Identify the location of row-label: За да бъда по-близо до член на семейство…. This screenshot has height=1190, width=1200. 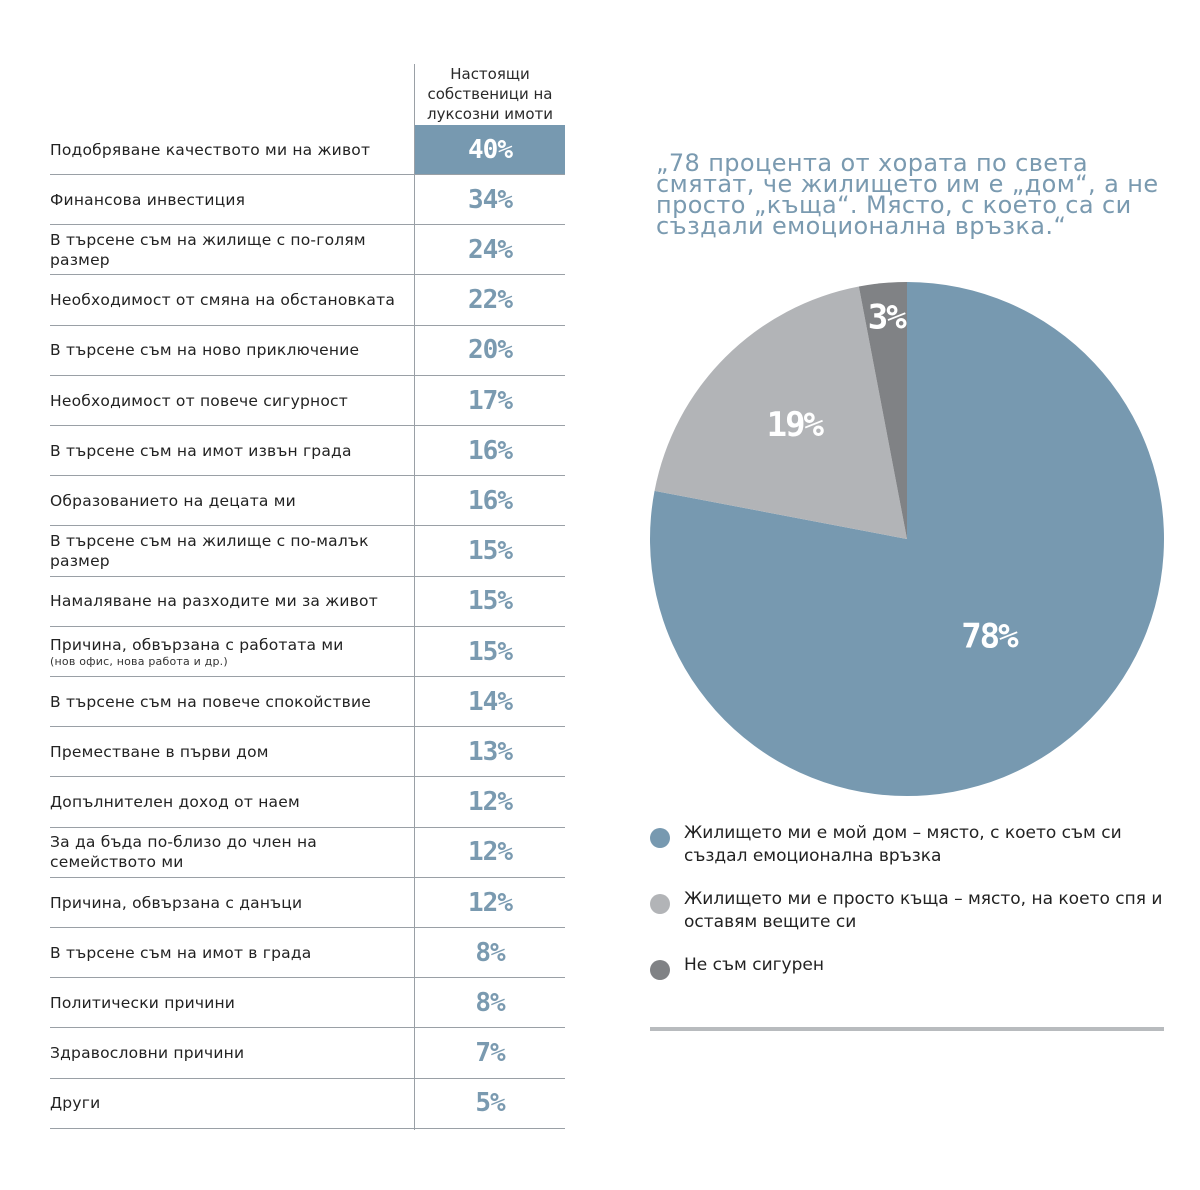
(230, 852).